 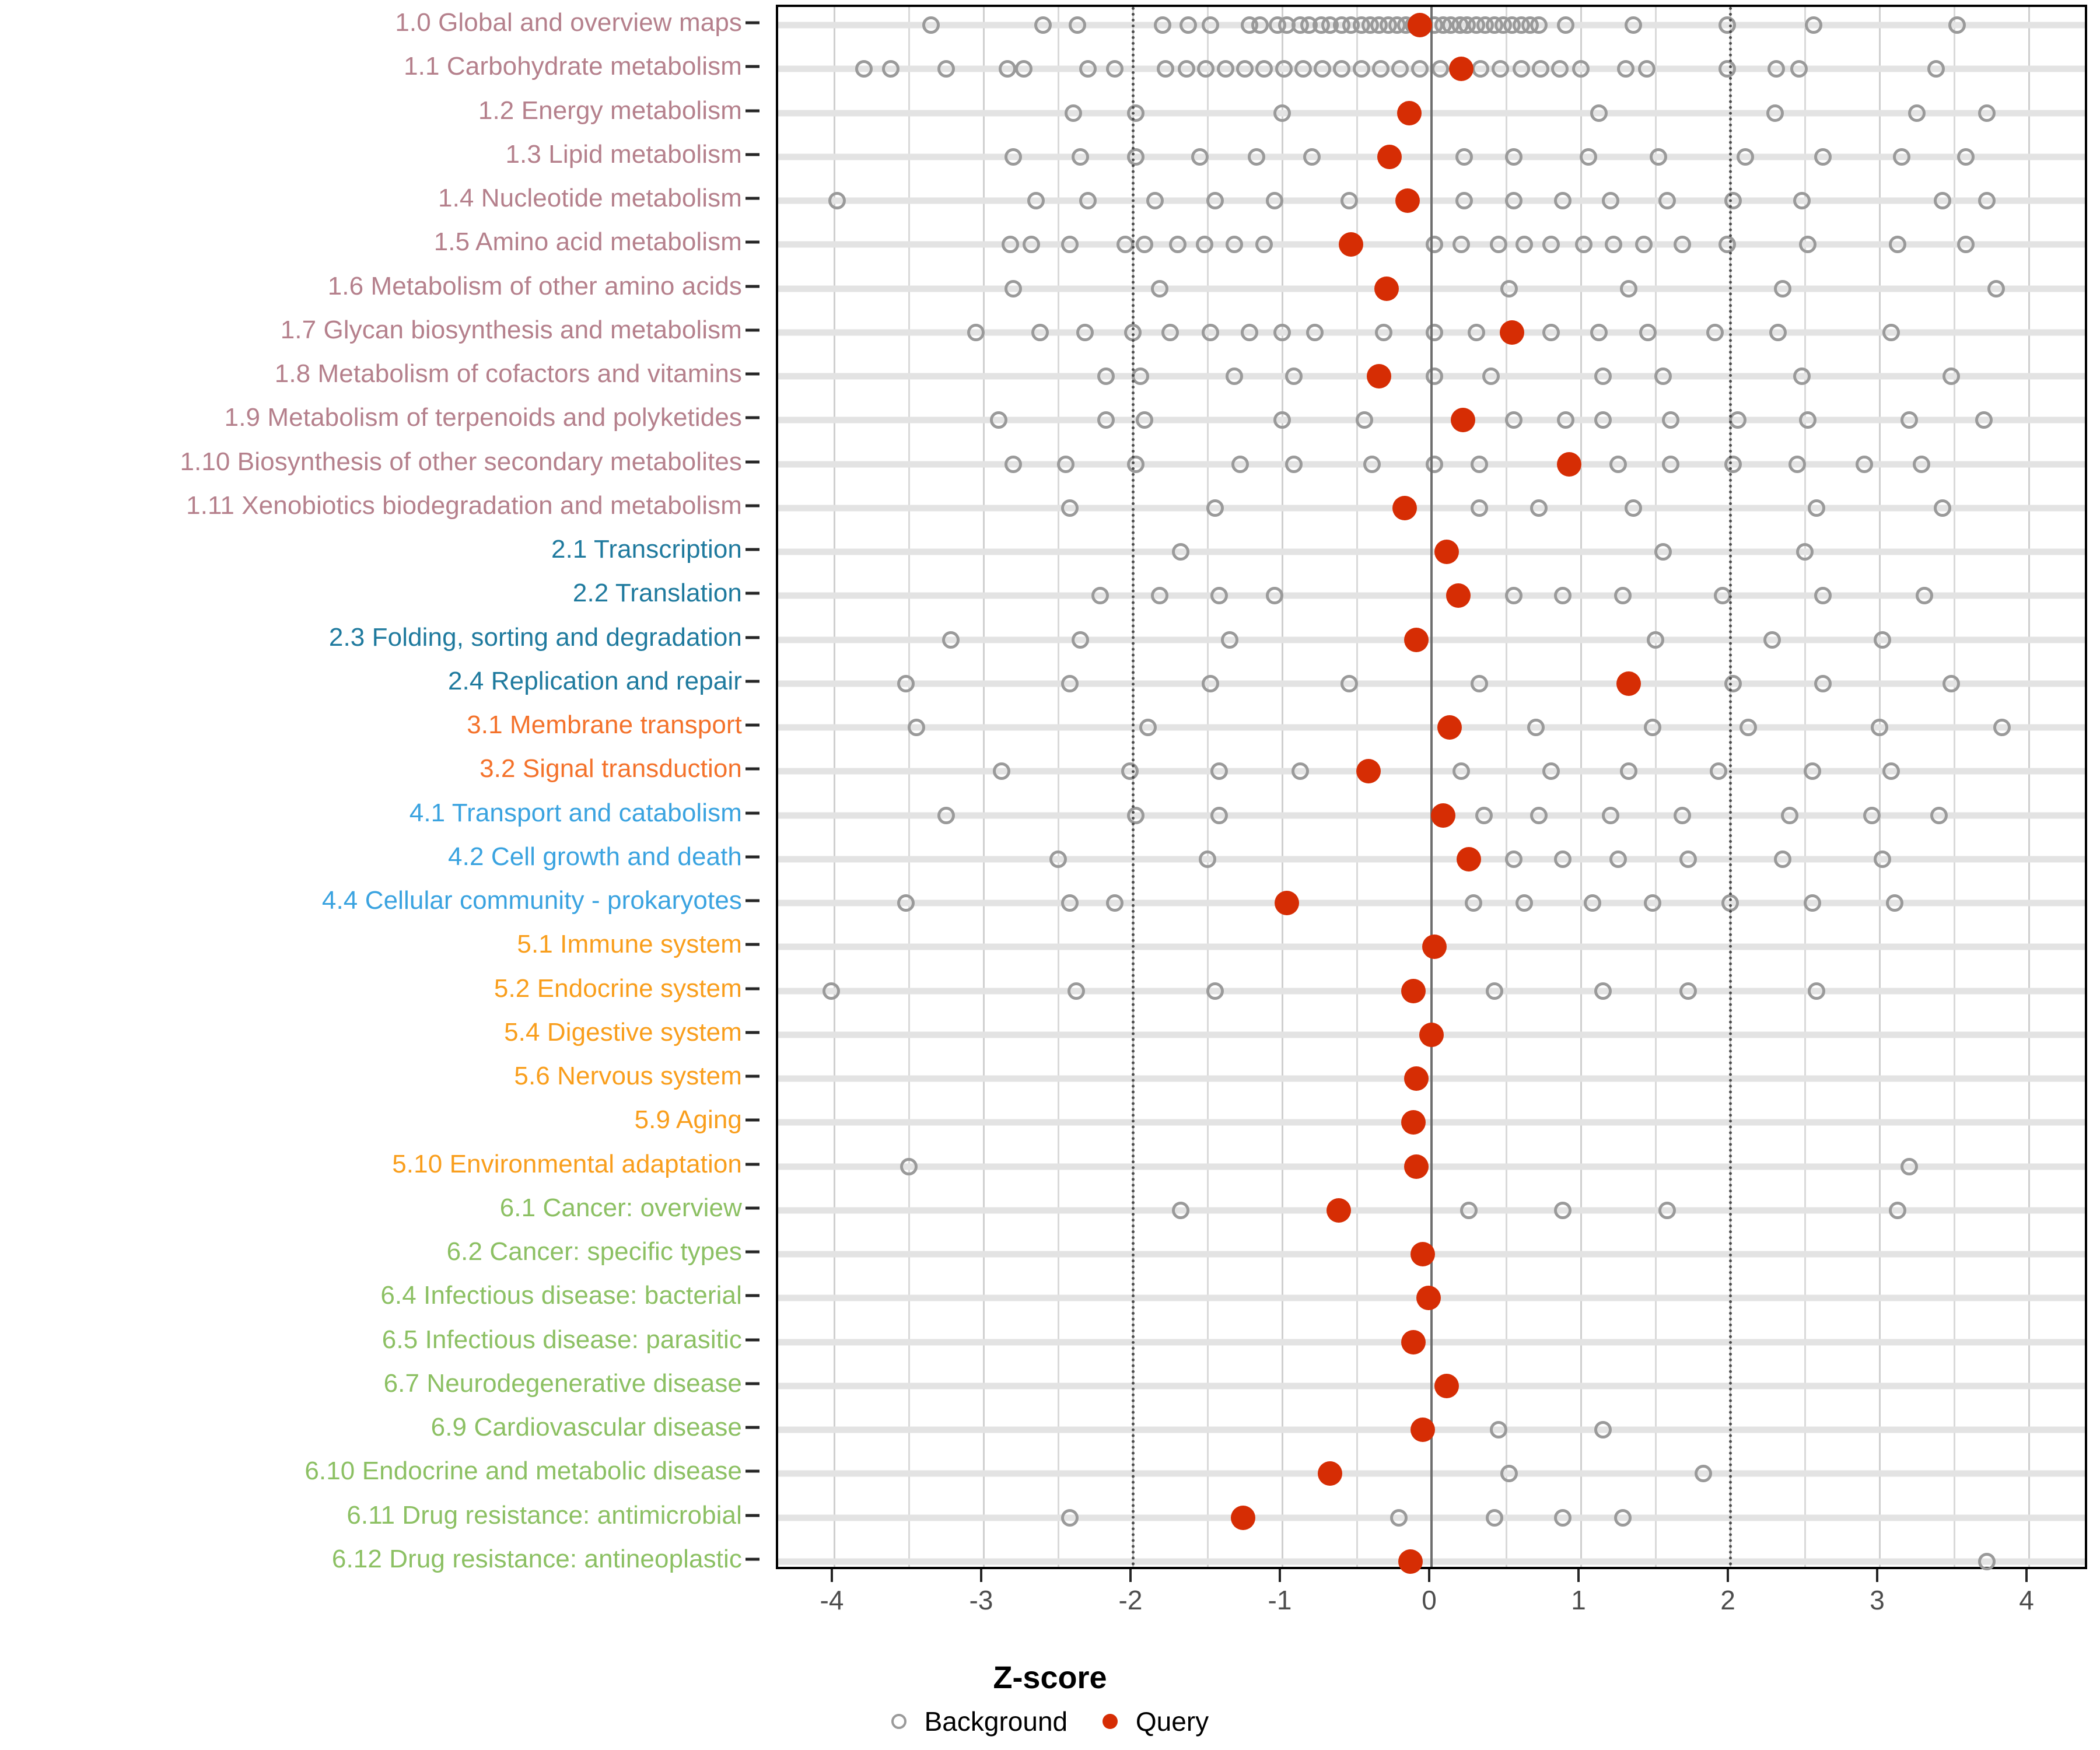 What do you see at coordinates (534, 285) in the screenshot?
I see `y-axis-label: 1.6 Metabolism of other amino acids` at bounding box center [534, 285].